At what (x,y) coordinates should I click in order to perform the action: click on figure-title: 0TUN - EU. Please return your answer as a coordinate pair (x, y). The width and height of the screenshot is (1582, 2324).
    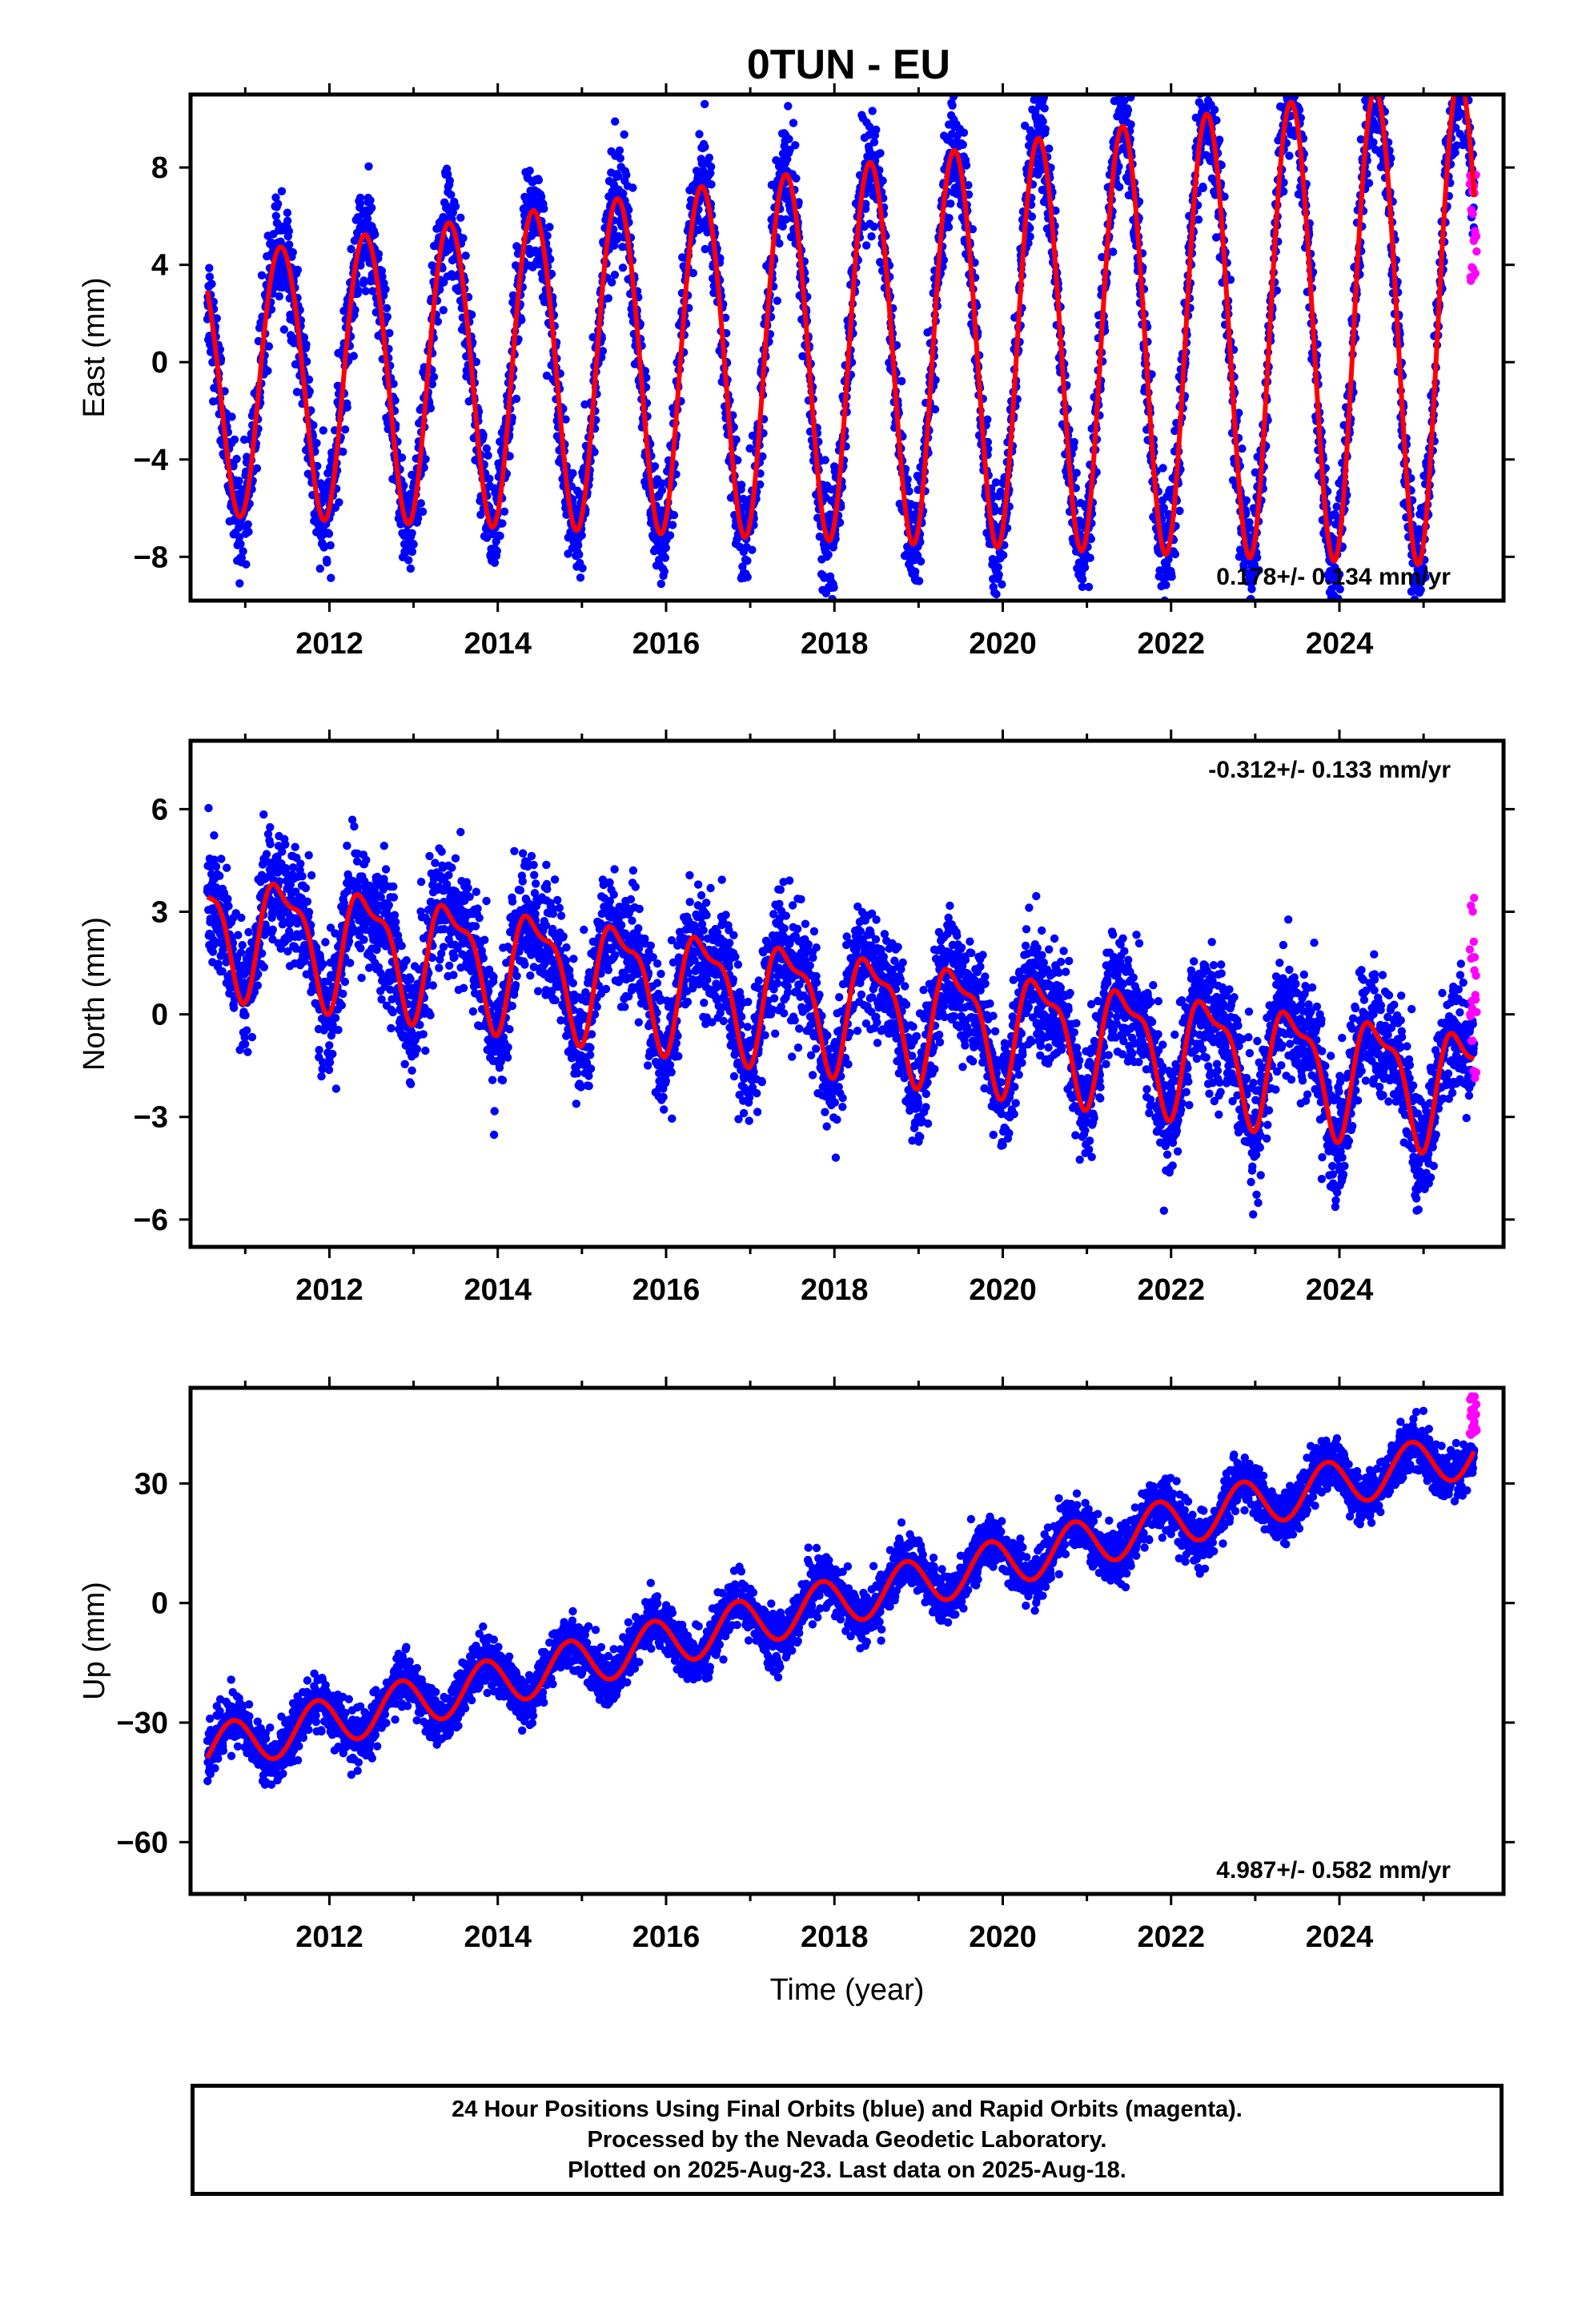
    Looking at the image, I should click on (848, 65).